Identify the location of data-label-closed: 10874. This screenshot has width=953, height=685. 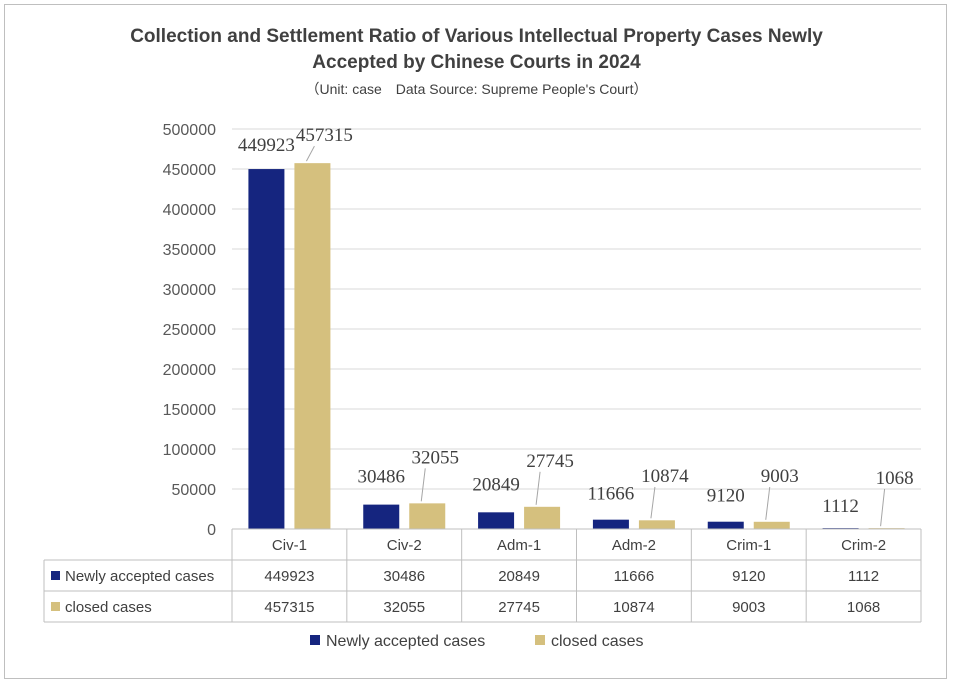
(665, 476).